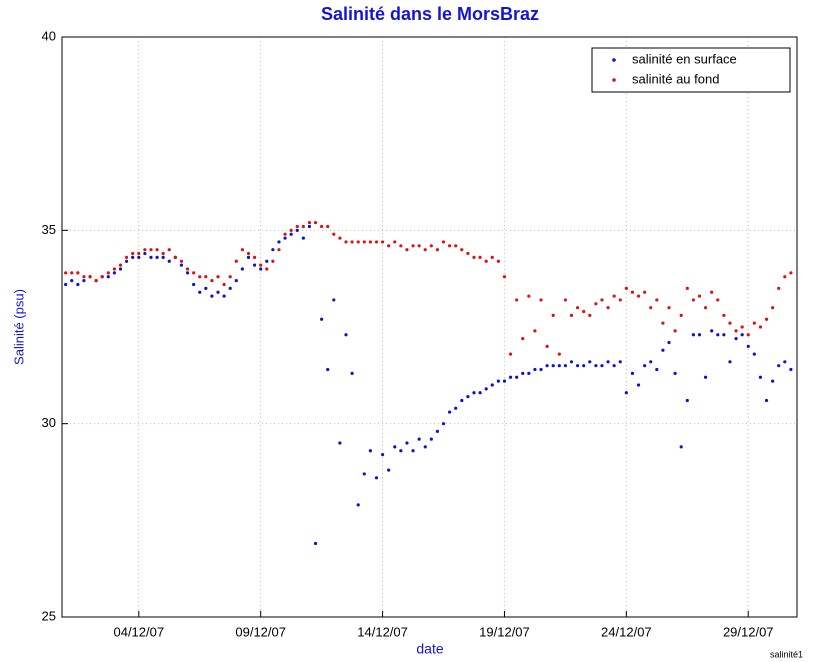 This screenshot has width=813, height=662. I want to click on x-axis-label: date, so click(429, 649).